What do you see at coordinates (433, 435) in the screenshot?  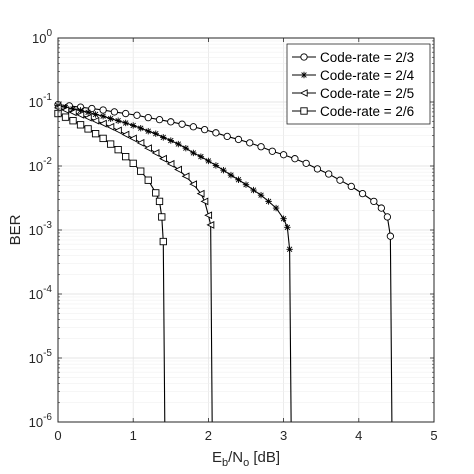 I see `x-tick-label: 5` at bounding box center [433, 435].